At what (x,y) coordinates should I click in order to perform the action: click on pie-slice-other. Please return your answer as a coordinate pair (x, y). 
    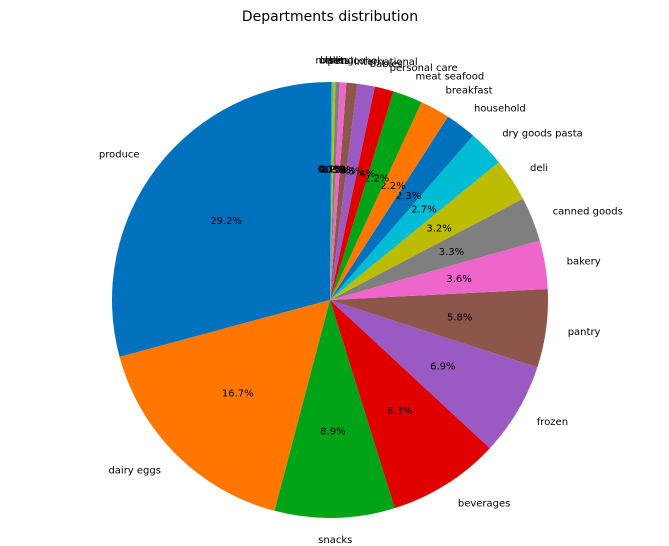
    Looking at the image, I should click on (331, 191).